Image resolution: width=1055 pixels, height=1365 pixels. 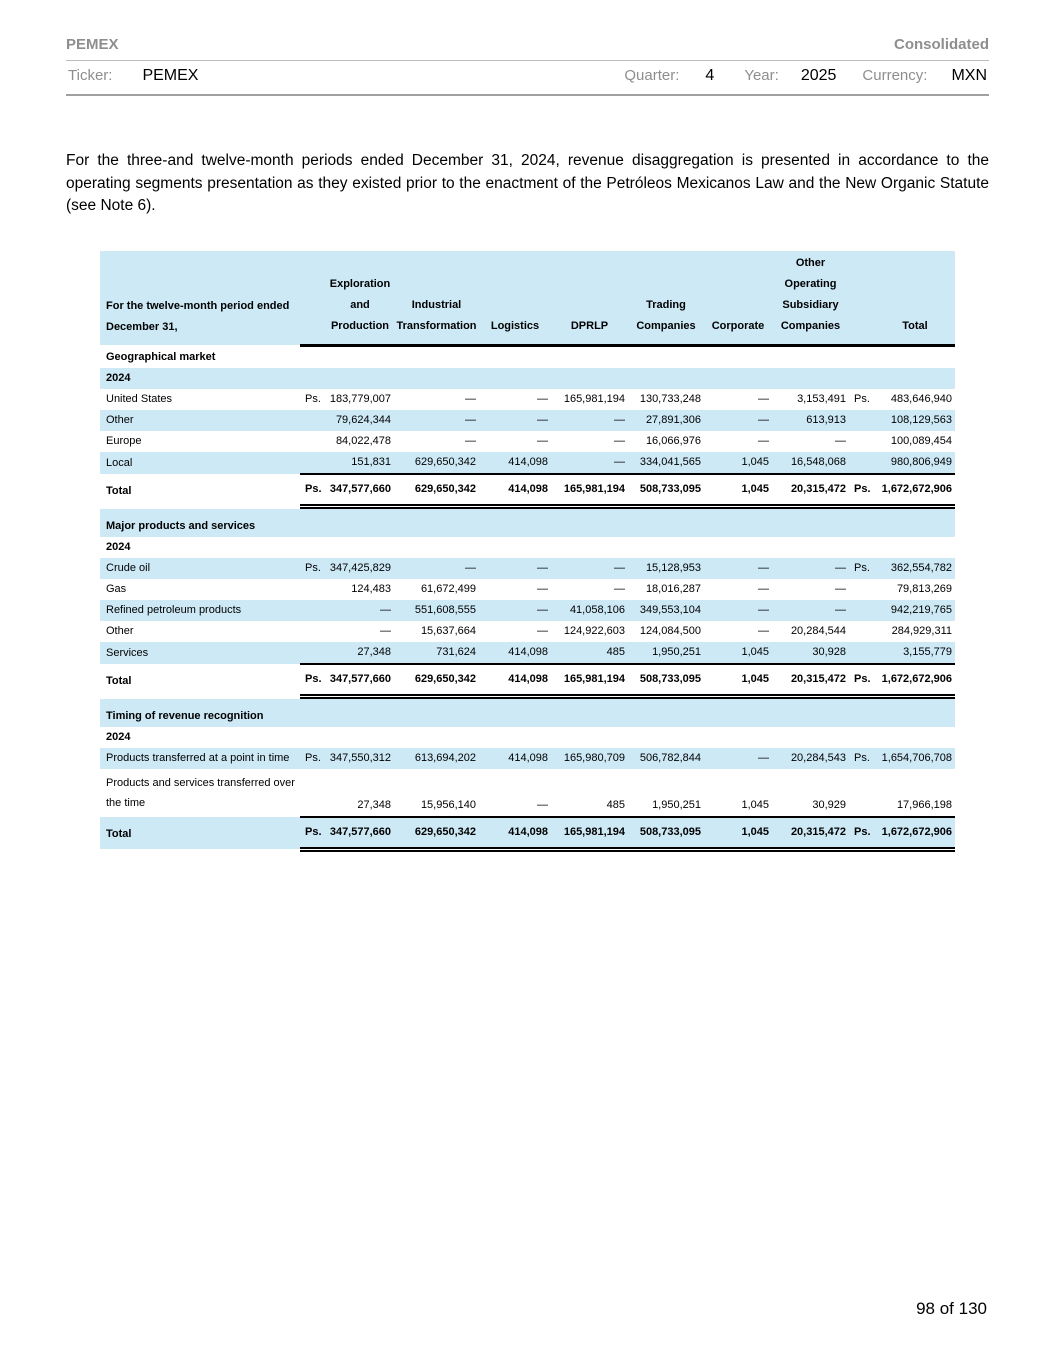 What do you see at coordinates (921, 609) in the screenshot?
I see `cell-total: 942,219,765` at bounding box center [921, 609].